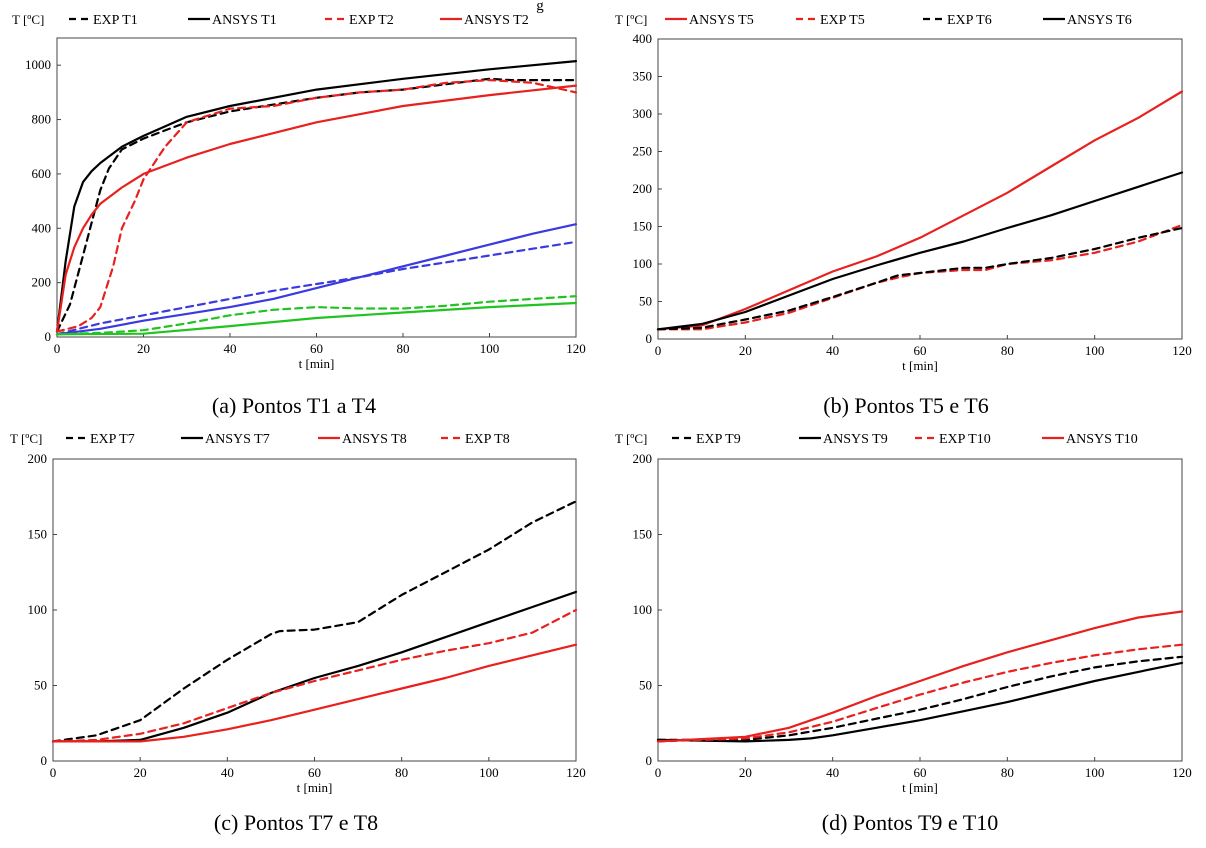  I want to click on legend-label: EXP T8, so click(487, 439).